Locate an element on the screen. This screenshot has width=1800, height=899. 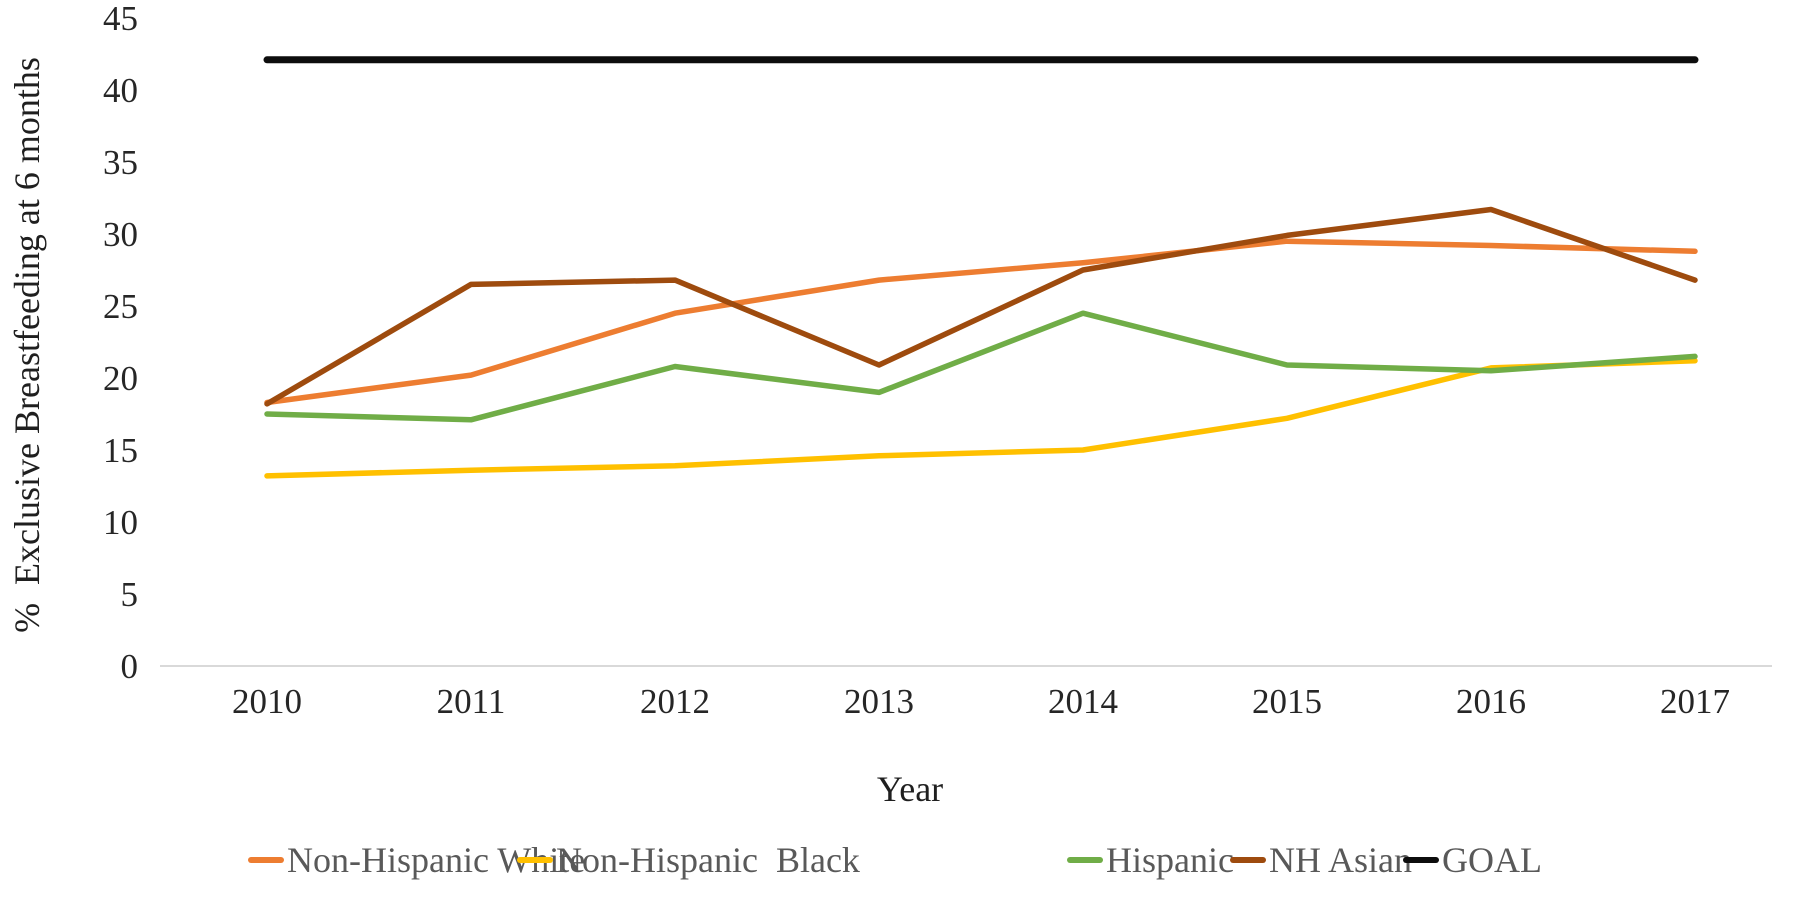
y-axis-title: % Exclusive Breastfeeding at 6 months is located at coordinates (27, 345).